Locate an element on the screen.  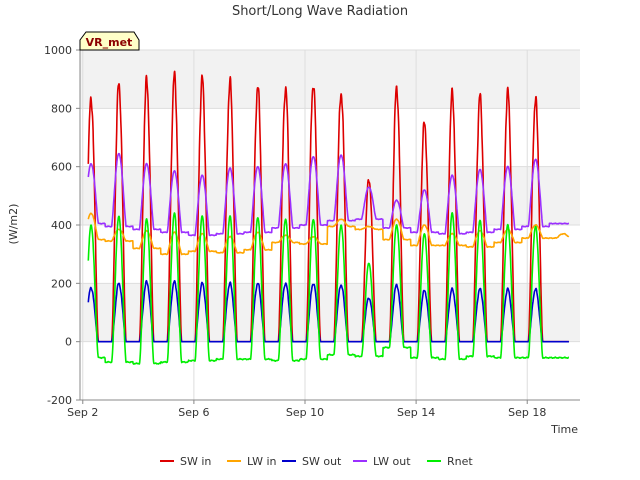
y-tick-label: 800 is located at coordinates (61, 108).